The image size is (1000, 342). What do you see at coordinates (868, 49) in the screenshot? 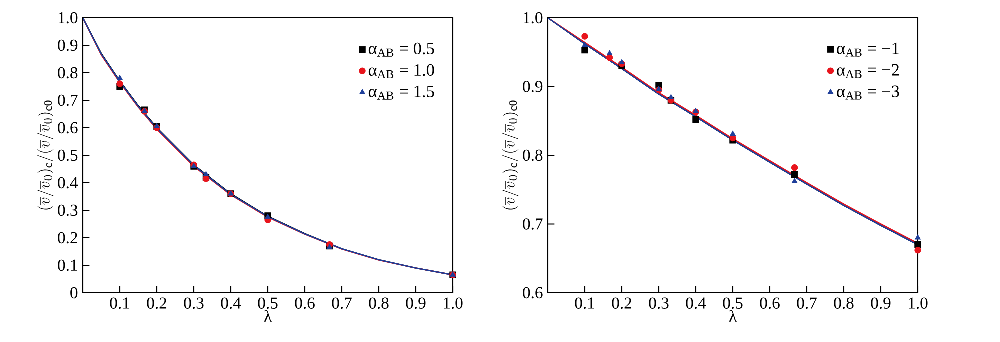
I see `legend-label: α$_{AB}$ = −1` at bounding box center [868, 49].